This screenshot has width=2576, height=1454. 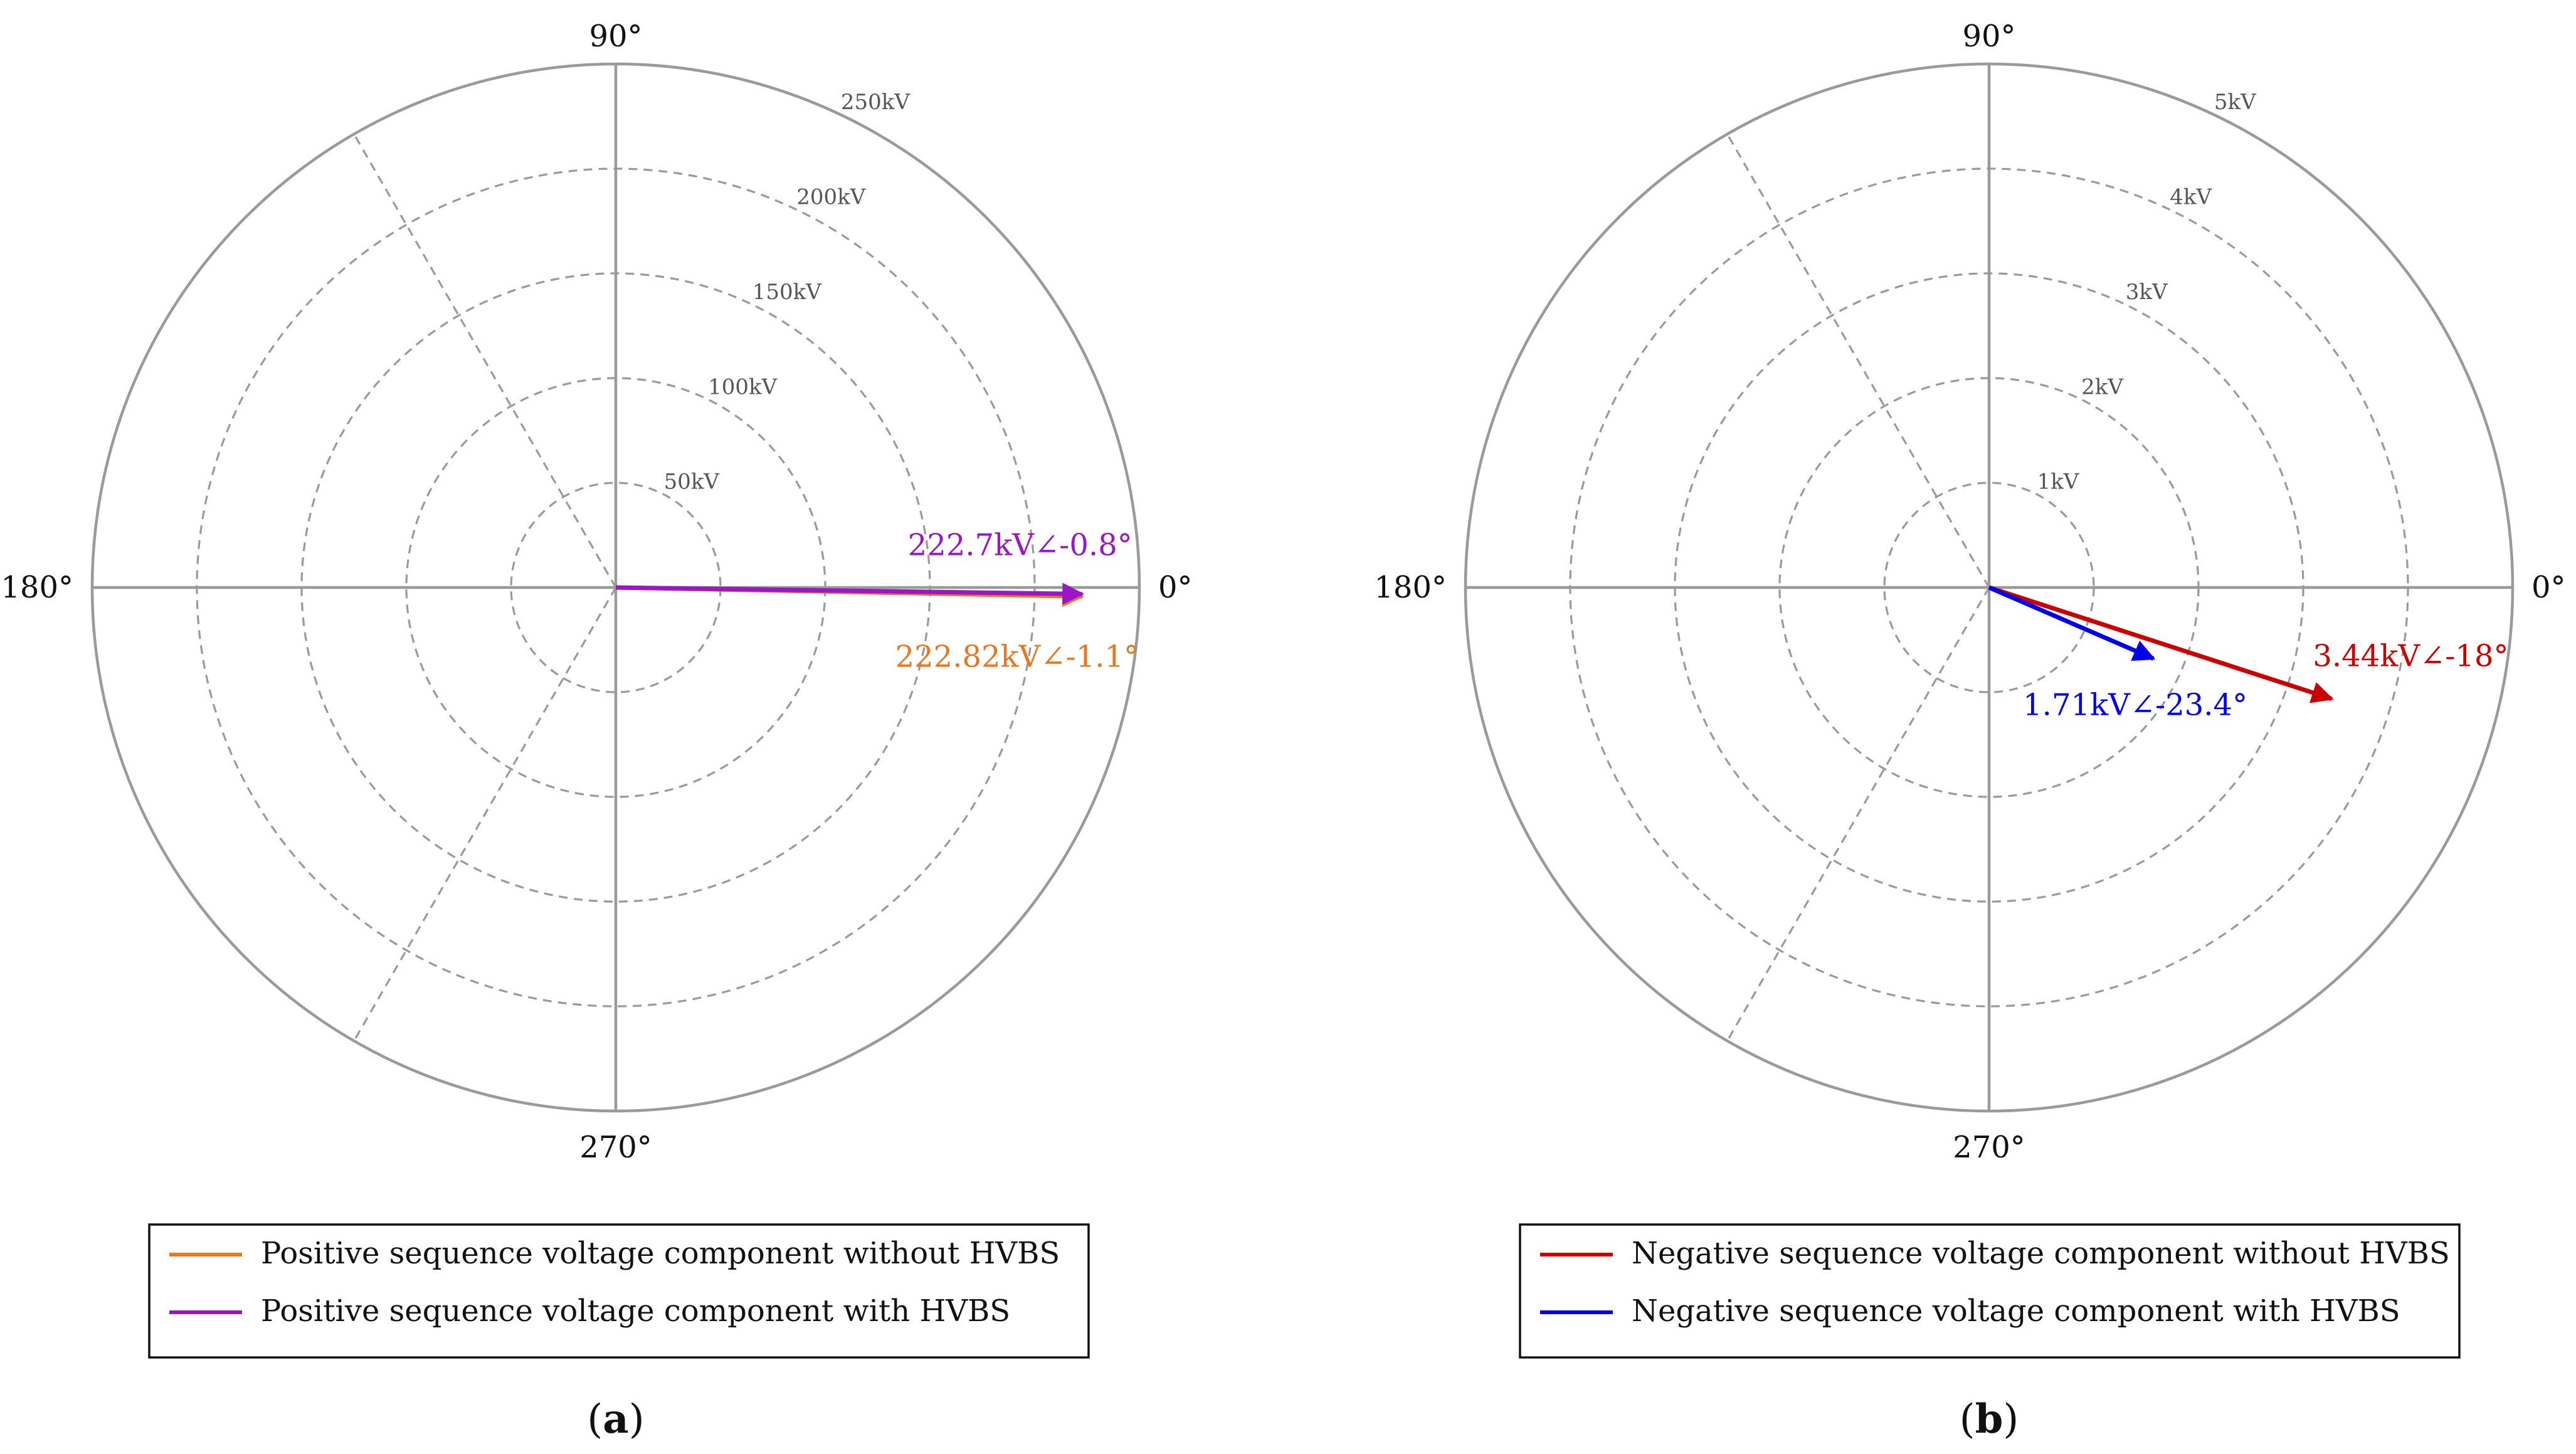 What do you see at coordinates (2235, 102) in the screenshot?
I see `radial-tick-label-b-4: 5kV` at bounding box center [2235, 102].